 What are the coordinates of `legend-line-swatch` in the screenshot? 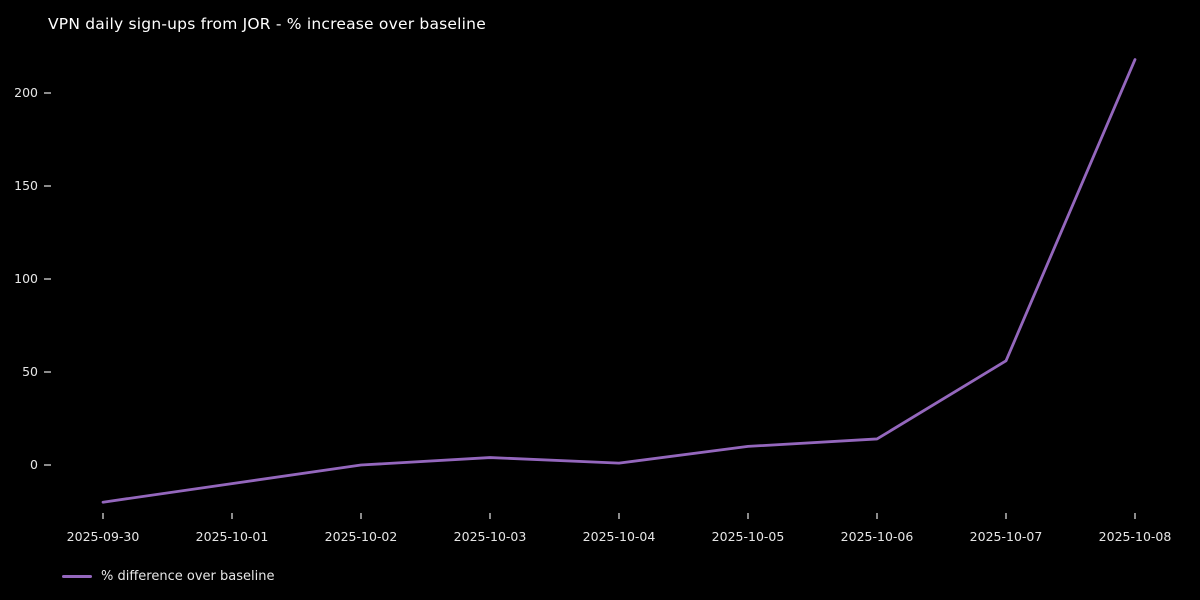 It's located at (77, 576).